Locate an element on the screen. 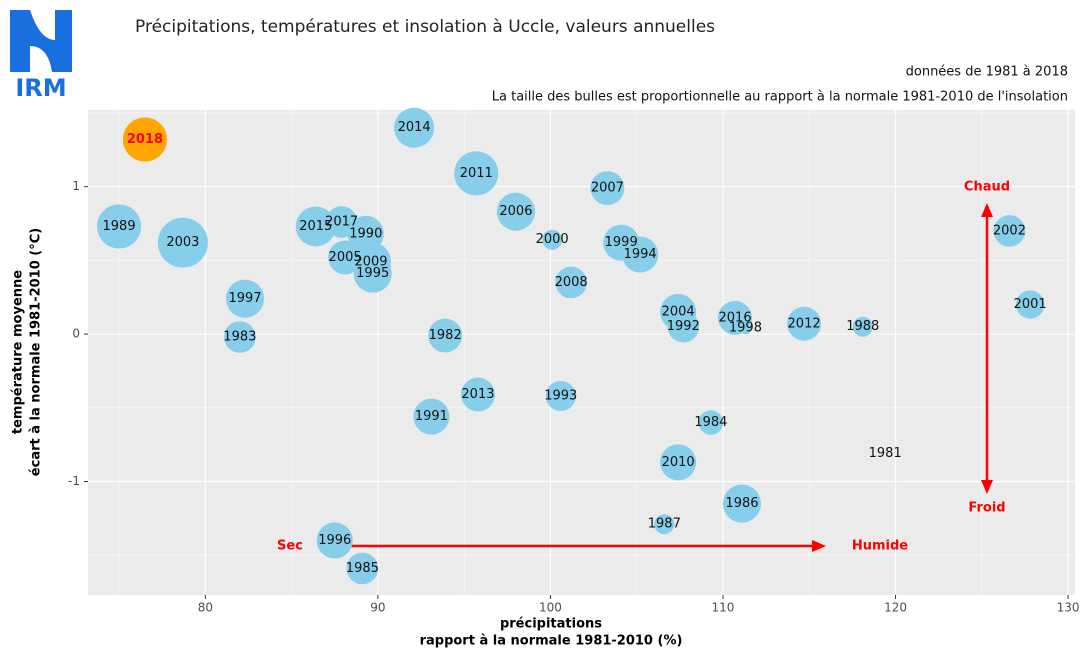  bubble-label: 2008 is located at coordinates (571, 282).